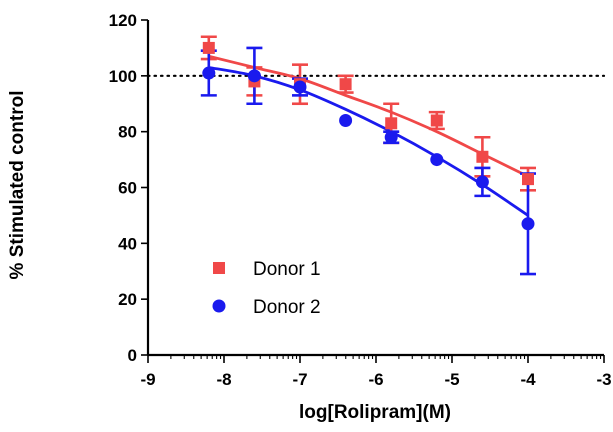  I want to click on legend-marker-circle, so click(219, 306).